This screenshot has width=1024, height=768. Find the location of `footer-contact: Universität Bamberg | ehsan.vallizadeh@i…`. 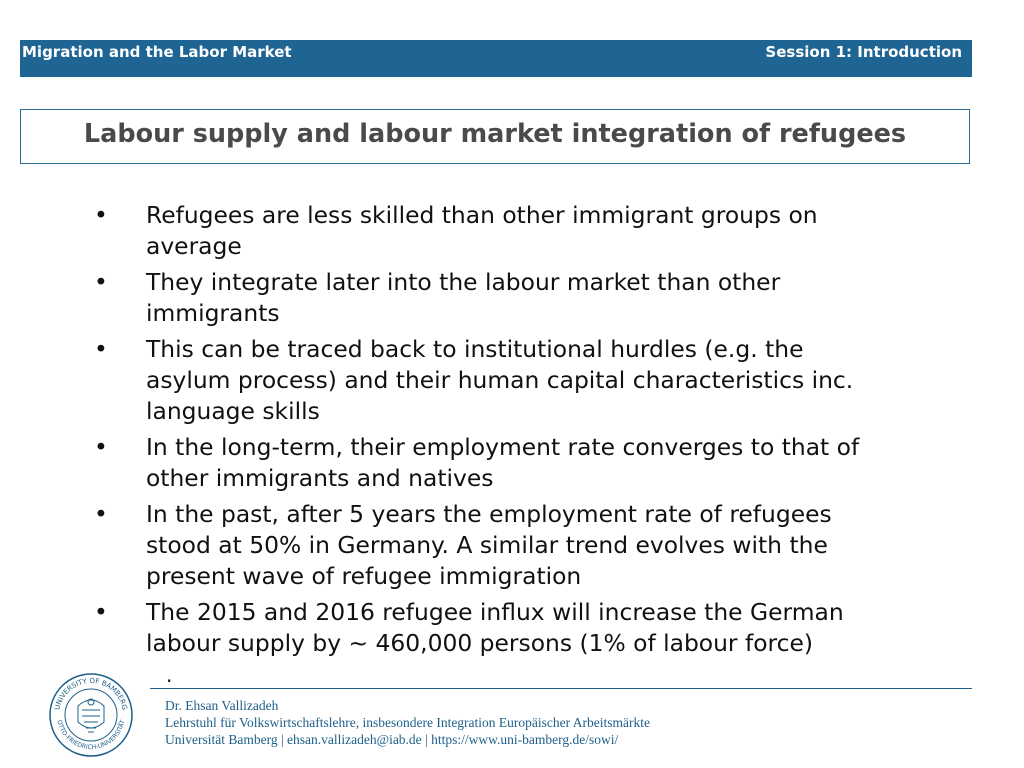

footer-contact: Universität Bamberg | ehsan.vallizadeh@i… is located at coordinates (392, 739).